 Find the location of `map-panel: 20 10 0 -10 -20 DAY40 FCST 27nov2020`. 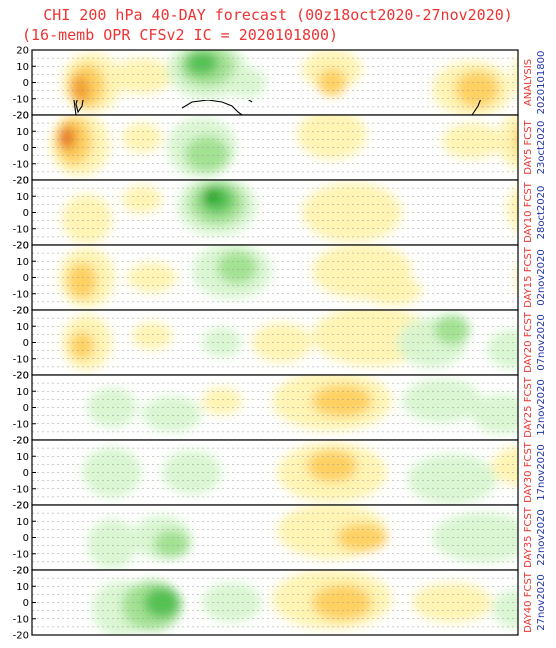

map-panel: 20 10 0 -10 -20 DAY40 FCST 27nov2020 is located at coordinates (280, 604).